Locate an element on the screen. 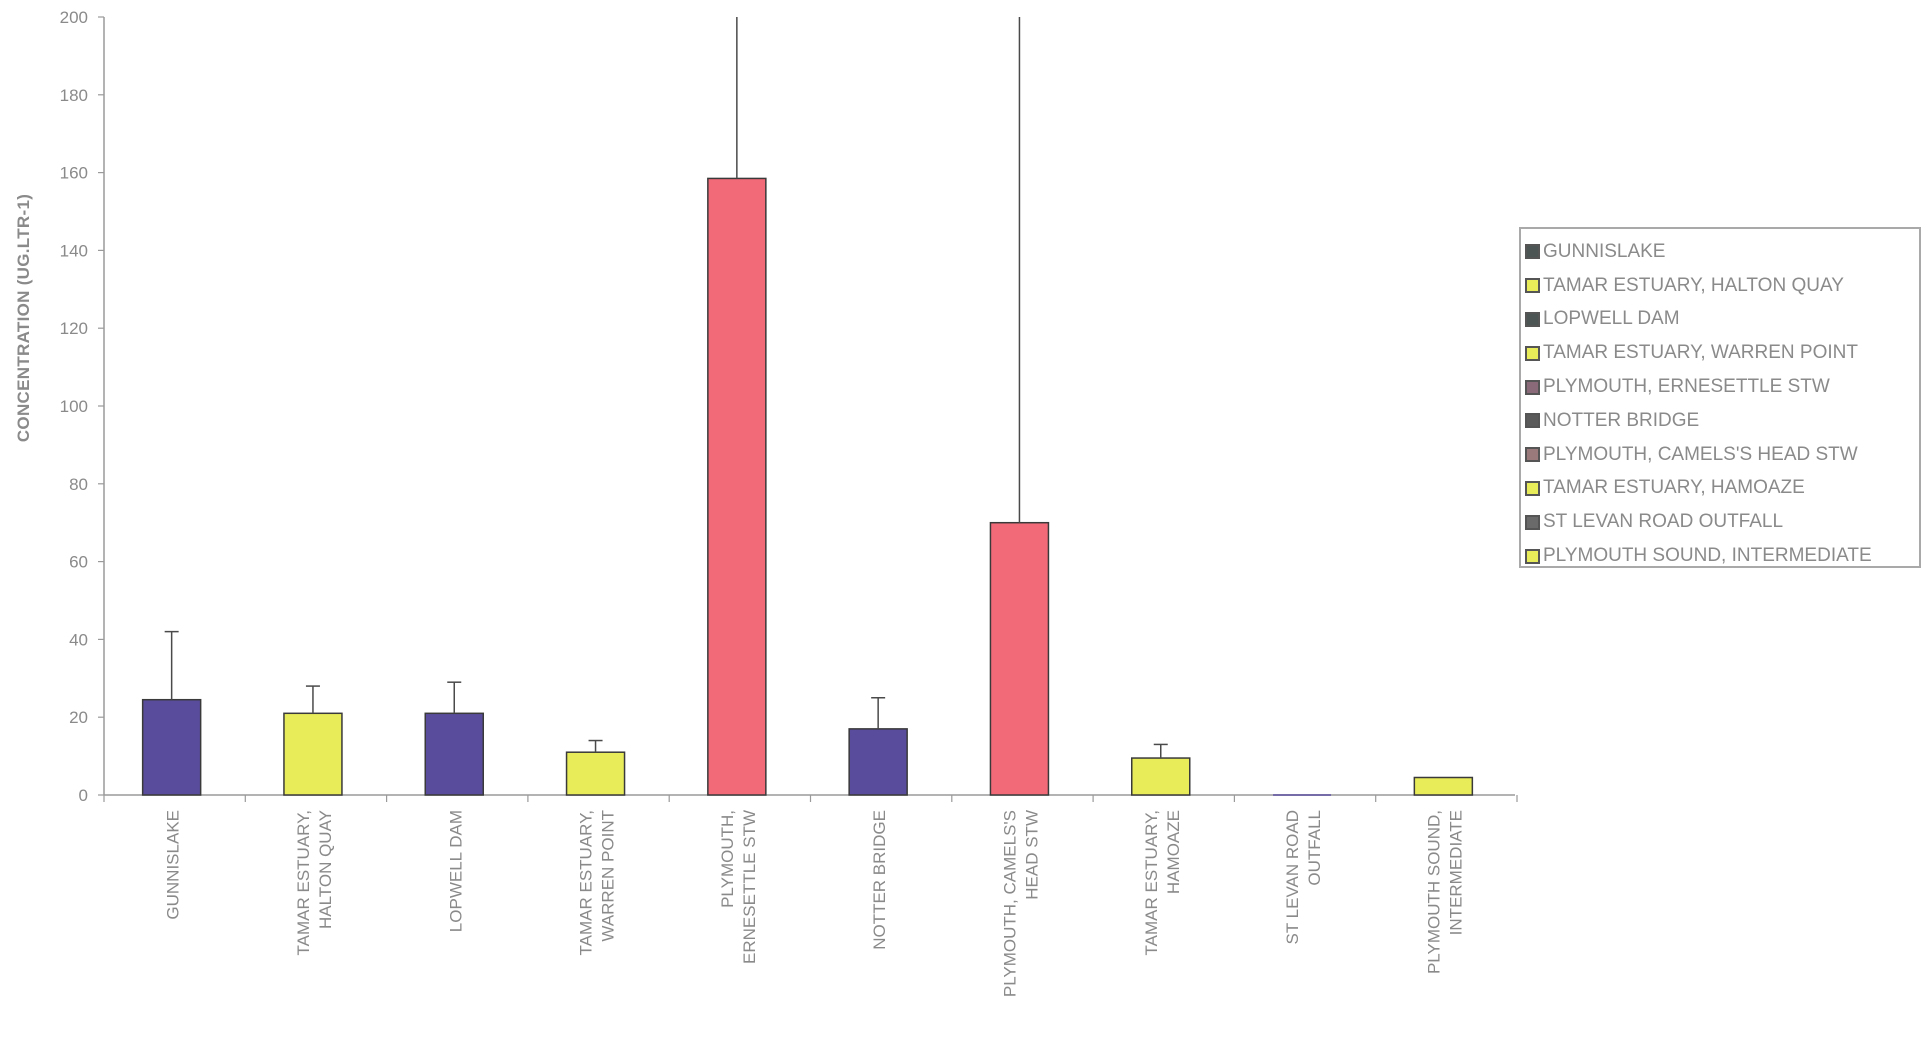 This screenshot has width=1930, height=1057. x-tick-label: HEAD STW is located at coordinates (1031, 855).